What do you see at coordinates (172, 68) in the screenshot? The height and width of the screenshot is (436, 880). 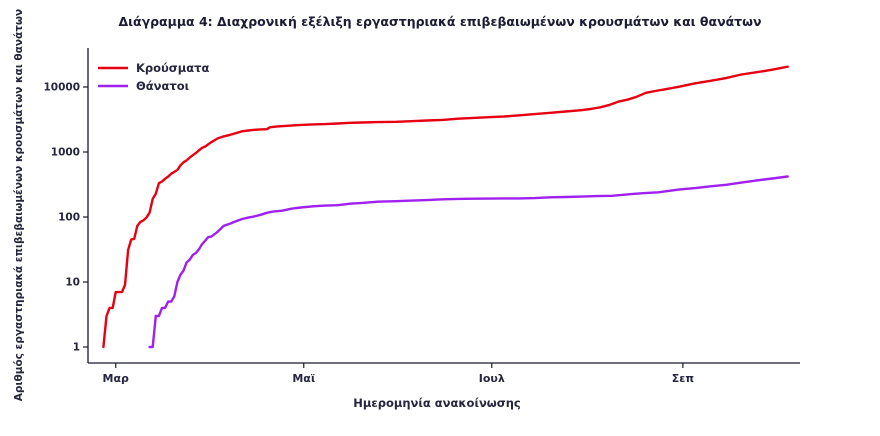 I see `legend-label-cases: Κρούσματα` at bounding box center [172, 68].